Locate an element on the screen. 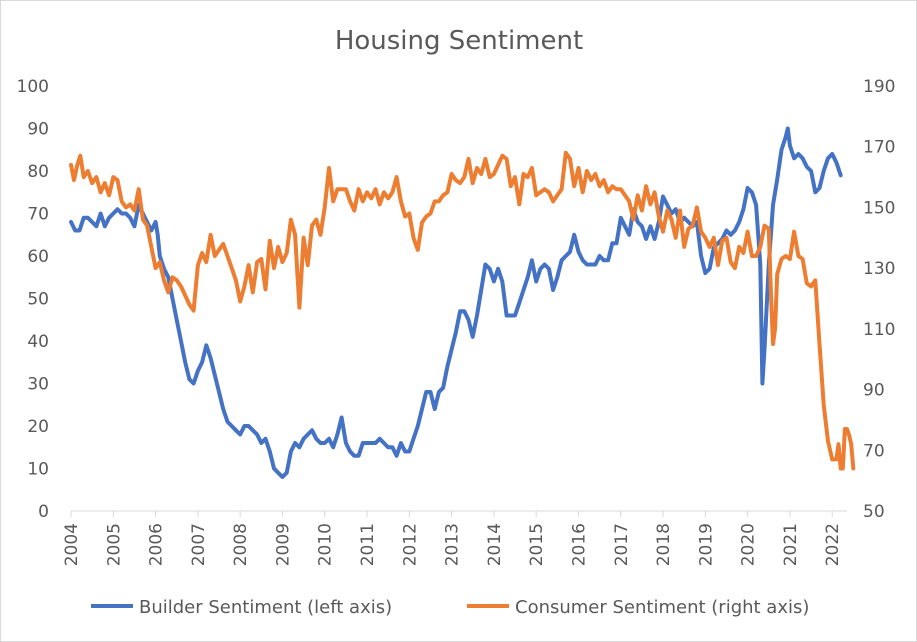 Image resolution: width=917 pixels, height=642 pixels. left-tick-label: 40 is located at coordinates (38, 342).